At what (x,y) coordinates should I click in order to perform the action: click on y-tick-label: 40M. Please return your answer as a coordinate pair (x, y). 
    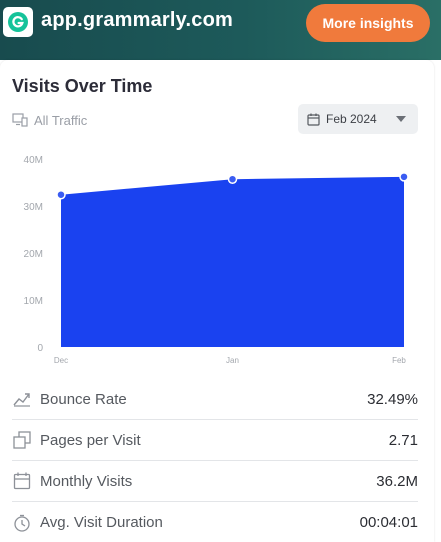
    Looking at the image, I should click on (33, 160).